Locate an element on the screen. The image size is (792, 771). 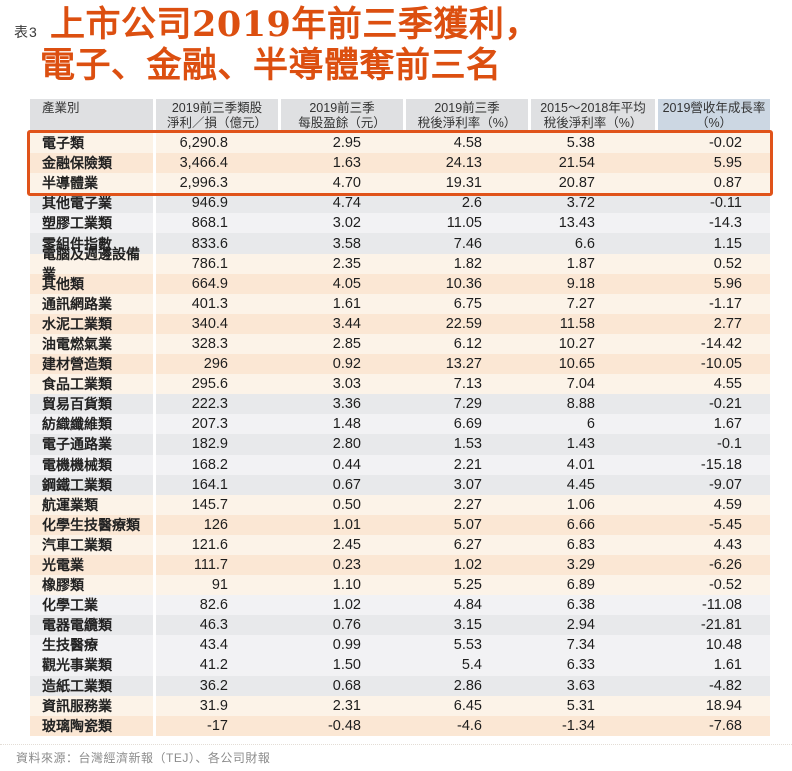
table-row: 金融保險類 3,466.4 1.63 24.13 21.54 5.95 is located at coordinates (400, 163).